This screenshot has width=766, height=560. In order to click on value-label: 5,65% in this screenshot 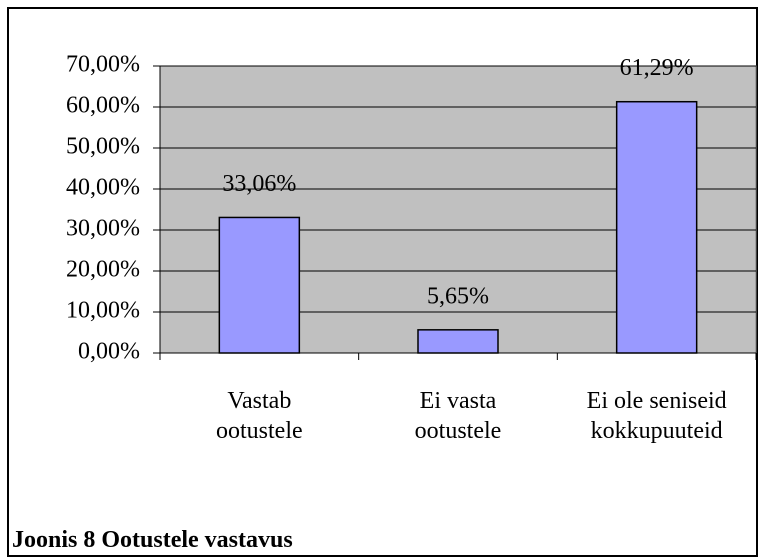, I will do `click(458, 296)`.